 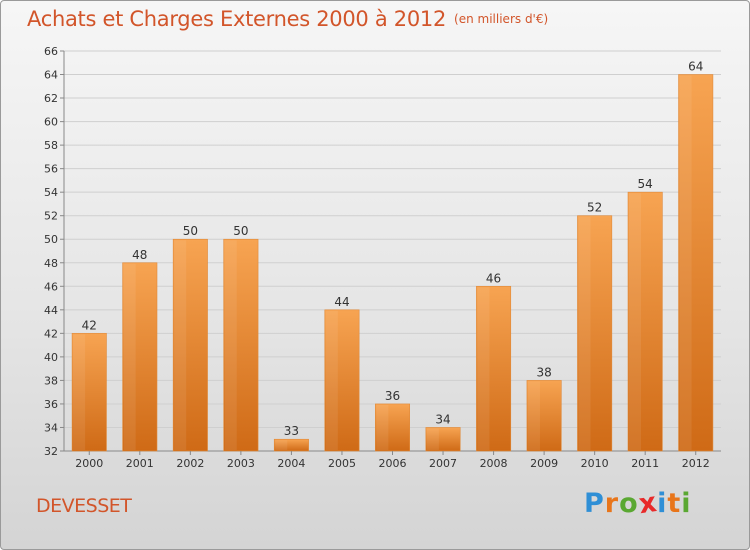 I want to click on x-tick-label: 2005, so click(x=342, y=463).